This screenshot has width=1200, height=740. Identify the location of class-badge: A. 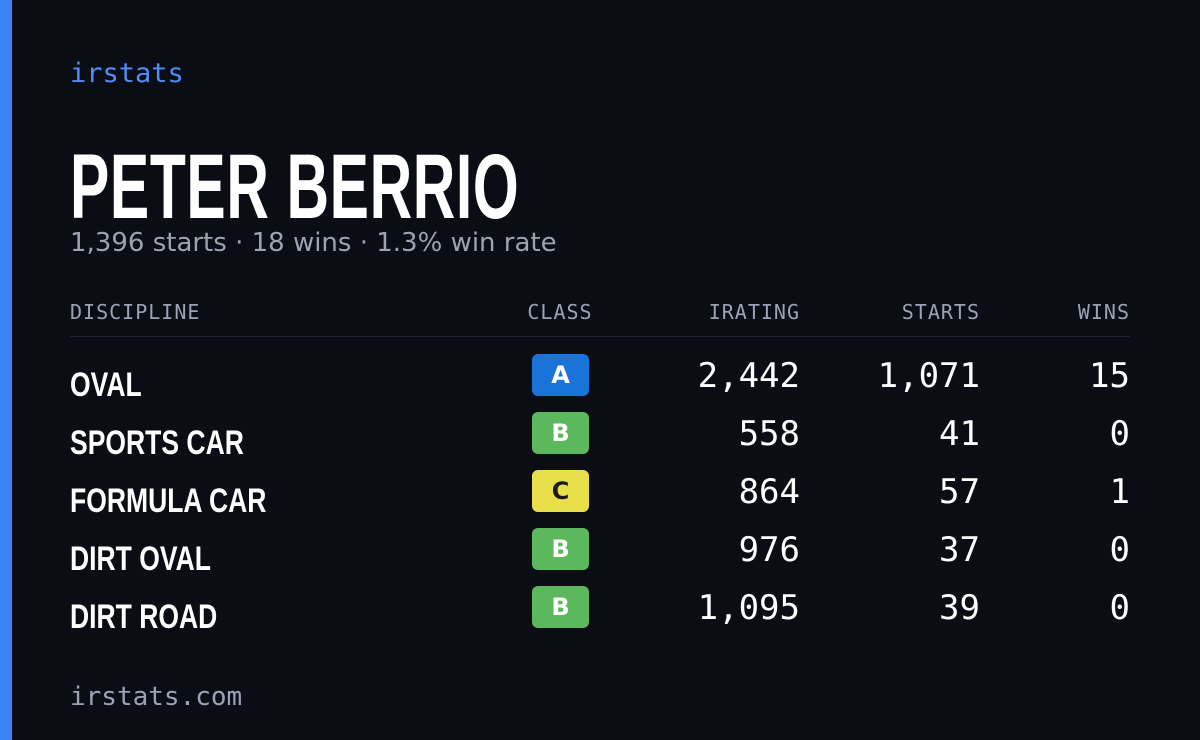
(560, 375).